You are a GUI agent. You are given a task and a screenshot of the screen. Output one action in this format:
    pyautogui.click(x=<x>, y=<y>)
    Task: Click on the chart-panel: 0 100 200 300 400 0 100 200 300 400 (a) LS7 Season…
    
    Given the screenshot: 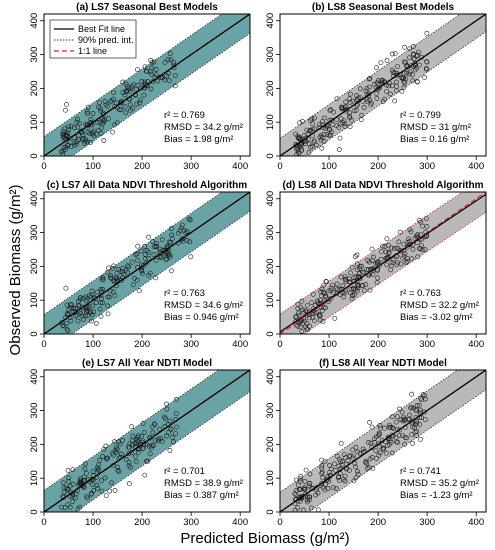 What is the action you would take?
    pyautogui.click(x=140, y=87)
    